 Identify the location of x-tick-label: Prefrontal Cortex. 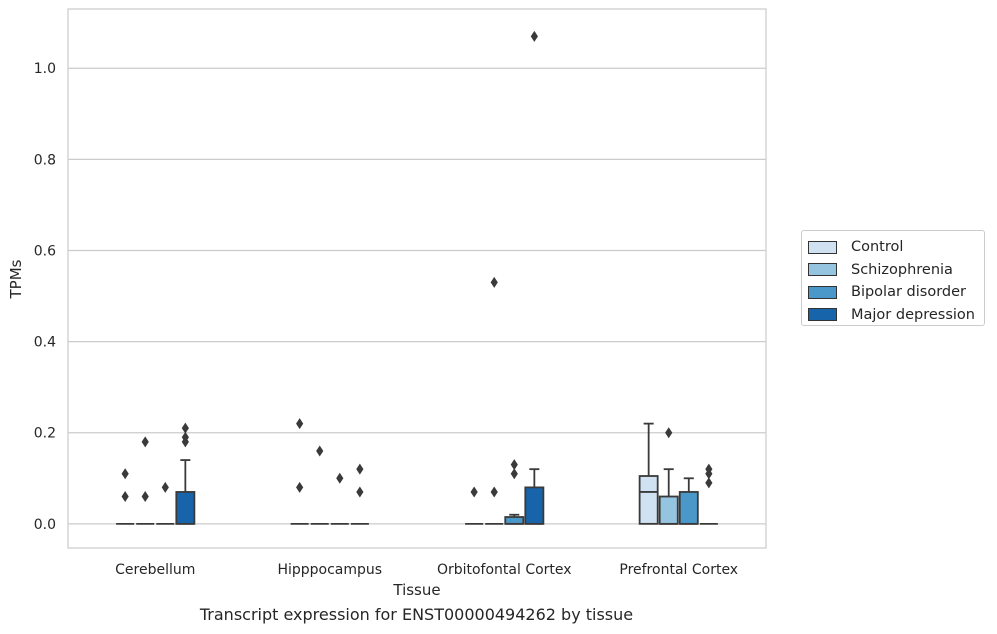
(678, 570).